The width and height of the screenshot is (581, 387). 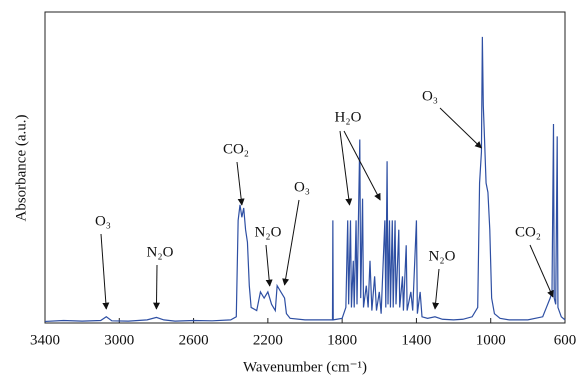 I want to click on x-axis-label: Wavenumber (cm⁻¹), so click(x=305, y=367).